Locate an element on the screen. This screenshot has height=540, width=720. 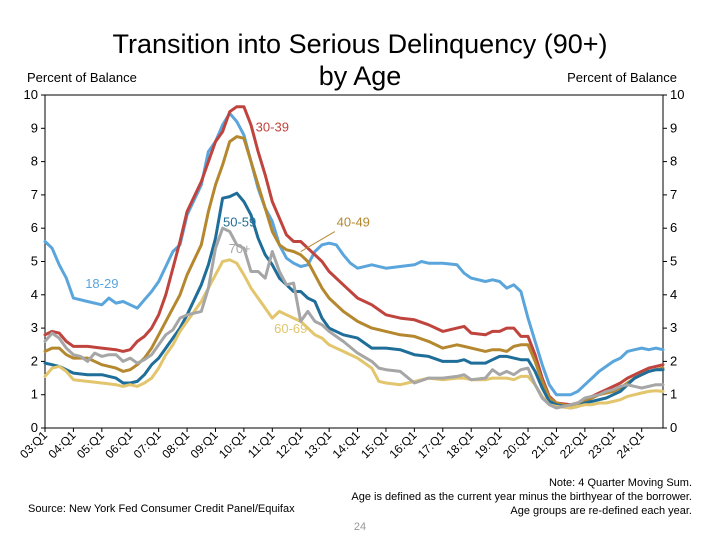
x-tick-label: 24:Q1 is located at coordinates (630, 444).